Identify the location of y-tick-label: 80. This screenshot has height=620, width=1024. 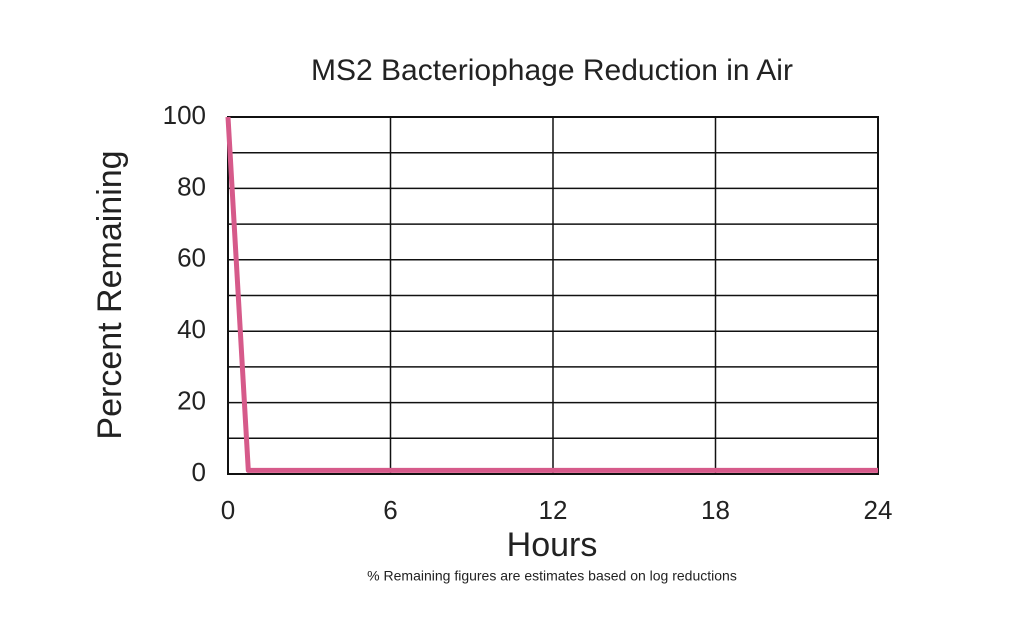
(191, 186).